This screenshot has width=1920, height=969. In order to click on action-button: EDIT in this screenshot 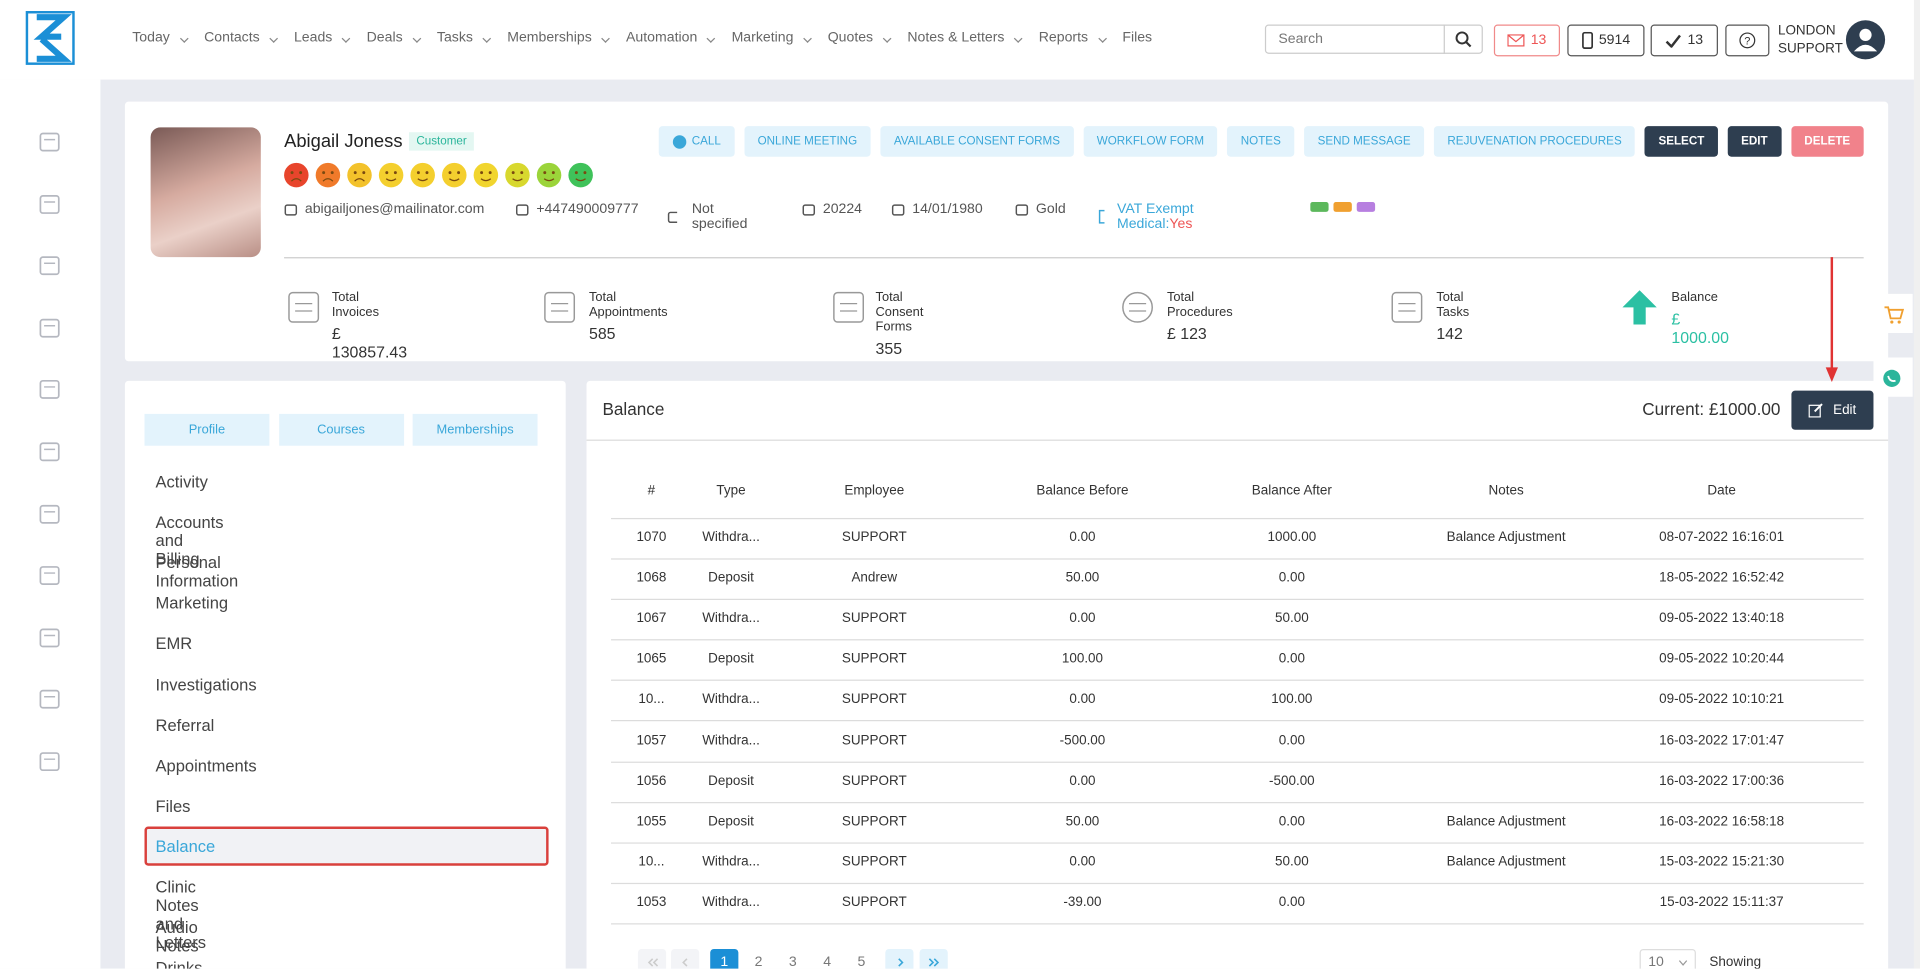, I will do `click(1754, 141)`.